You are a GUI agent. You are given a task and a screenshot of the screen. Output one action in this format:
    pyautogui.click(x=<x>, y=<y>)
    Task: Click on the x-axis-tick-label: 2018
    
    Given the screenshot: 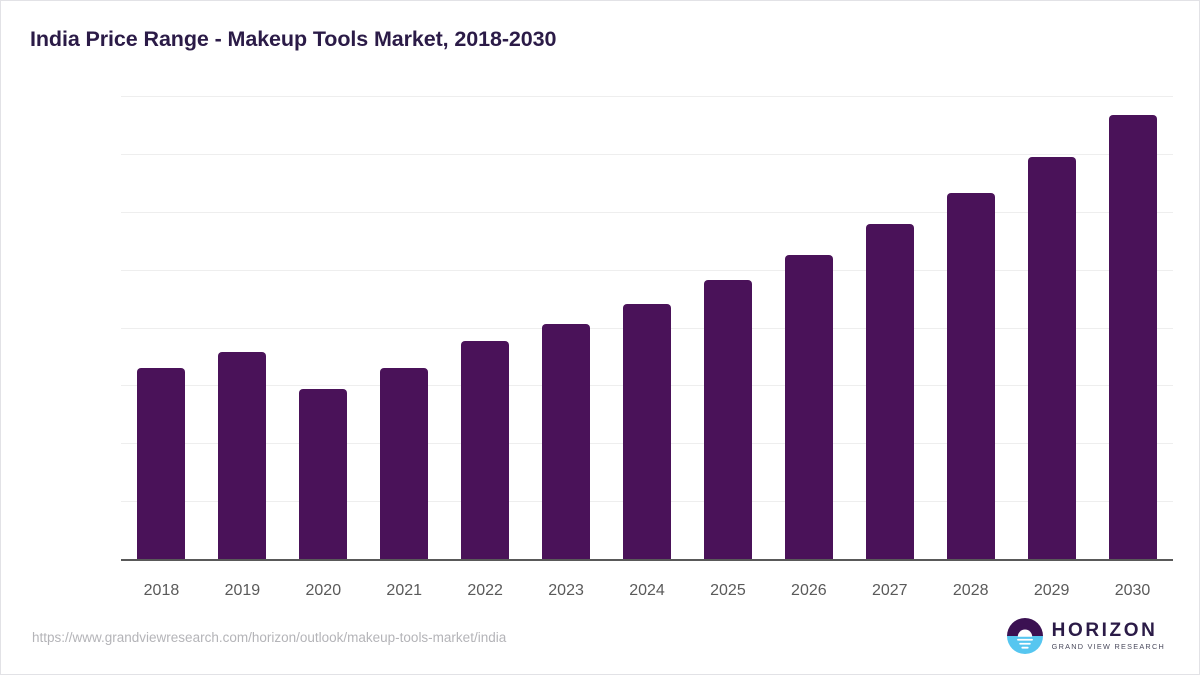 What is the action you would take?
    pyautogui.click(x=161, y=590)
    